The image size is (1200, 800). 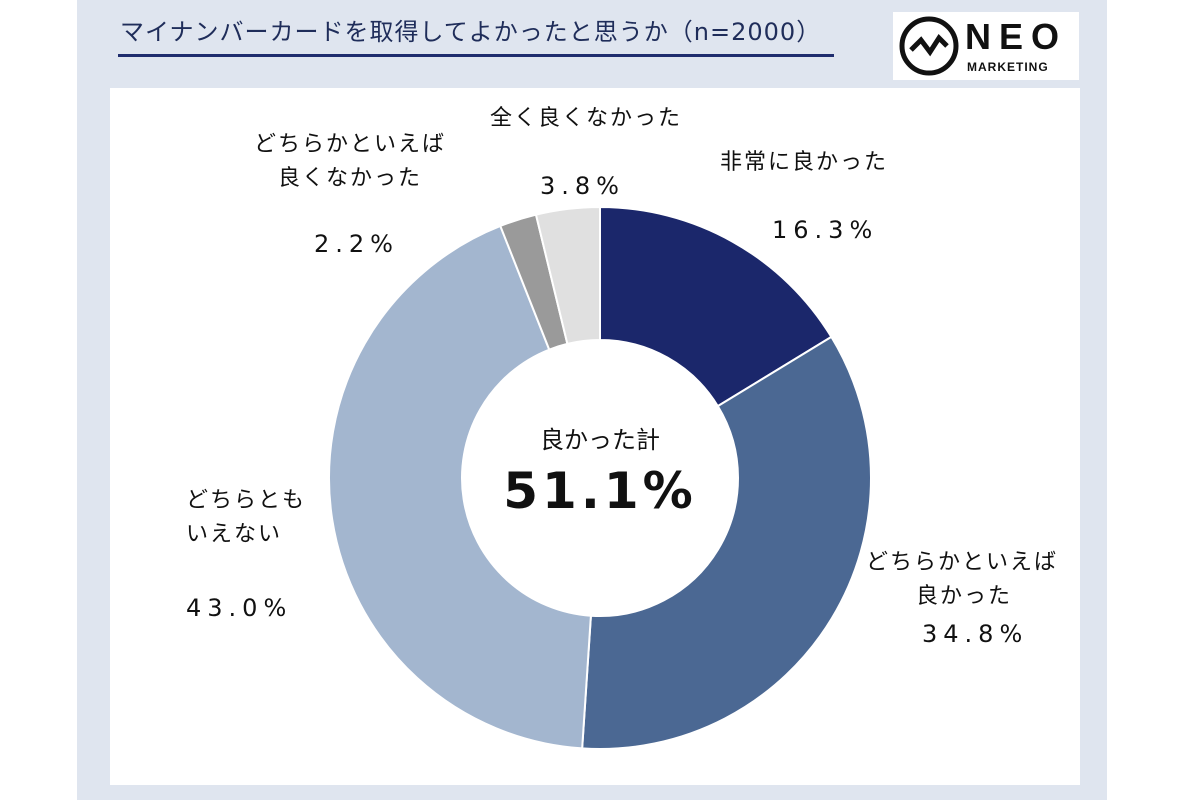 What do you see at coordinates (567, 275) in the screenshot?
I see `donut-slice-very-bad` at bounding box center [567, 275].